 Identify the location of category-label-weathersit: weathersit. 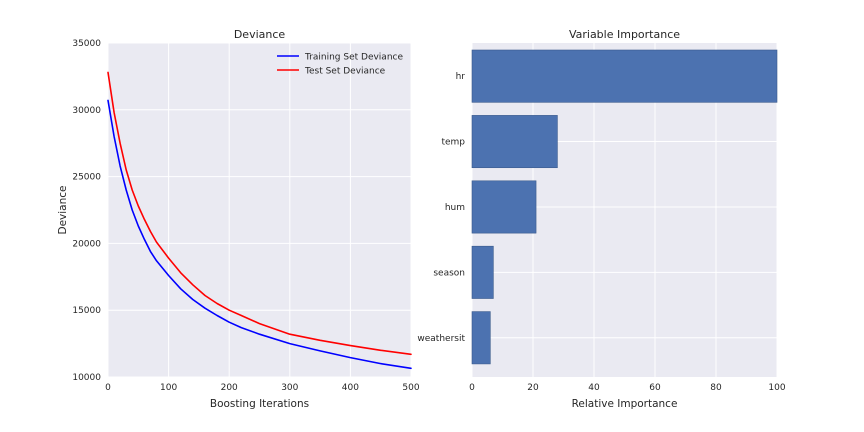
(441, 339).